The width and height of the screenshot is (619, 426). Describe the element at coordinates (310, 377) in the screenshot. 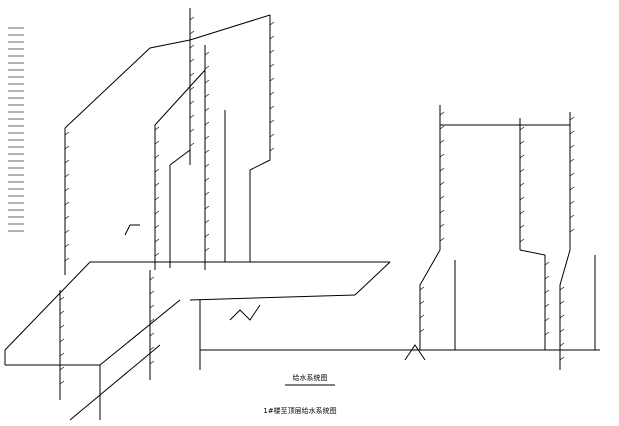

I see `diagram-title: 给水系统图` at that location.